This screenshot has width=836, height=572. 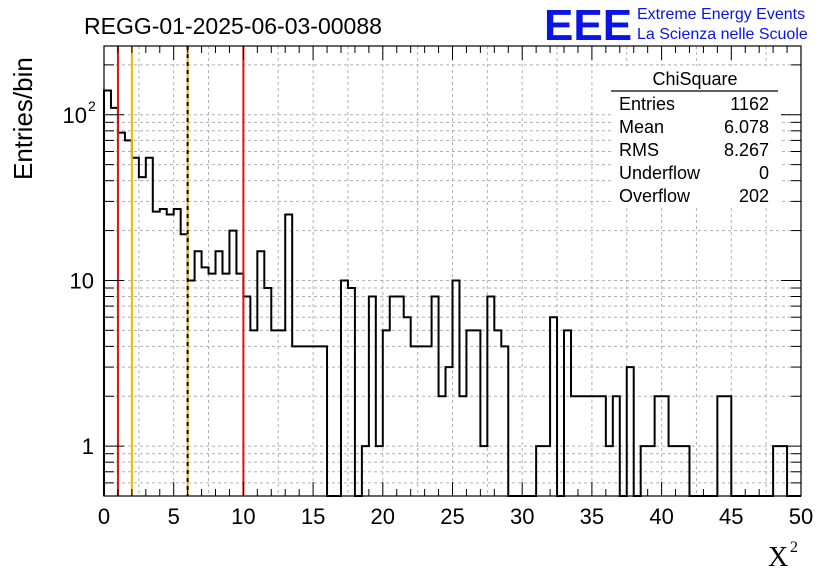 I want to click on x-tick-label: 10, so click(x=243, y=516).